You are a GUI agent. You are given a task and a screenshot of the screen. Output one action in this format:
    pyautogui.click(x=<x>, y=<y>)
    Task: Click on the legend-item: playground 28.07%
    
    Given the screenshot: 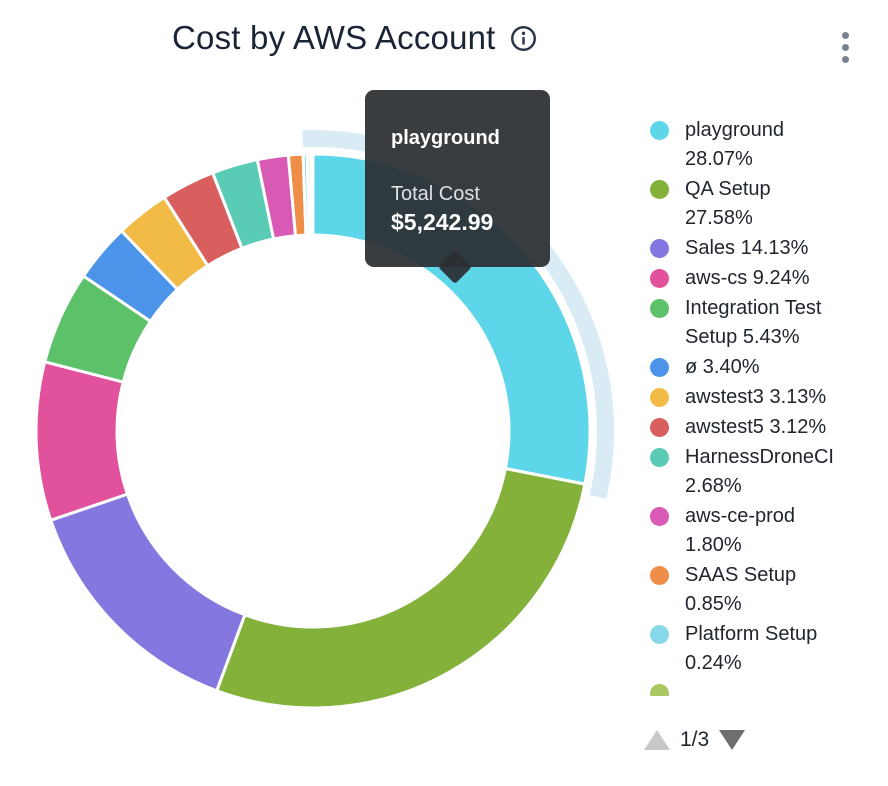 What is the action you would take?
    pyautogui.click(x=769, y=145)
    